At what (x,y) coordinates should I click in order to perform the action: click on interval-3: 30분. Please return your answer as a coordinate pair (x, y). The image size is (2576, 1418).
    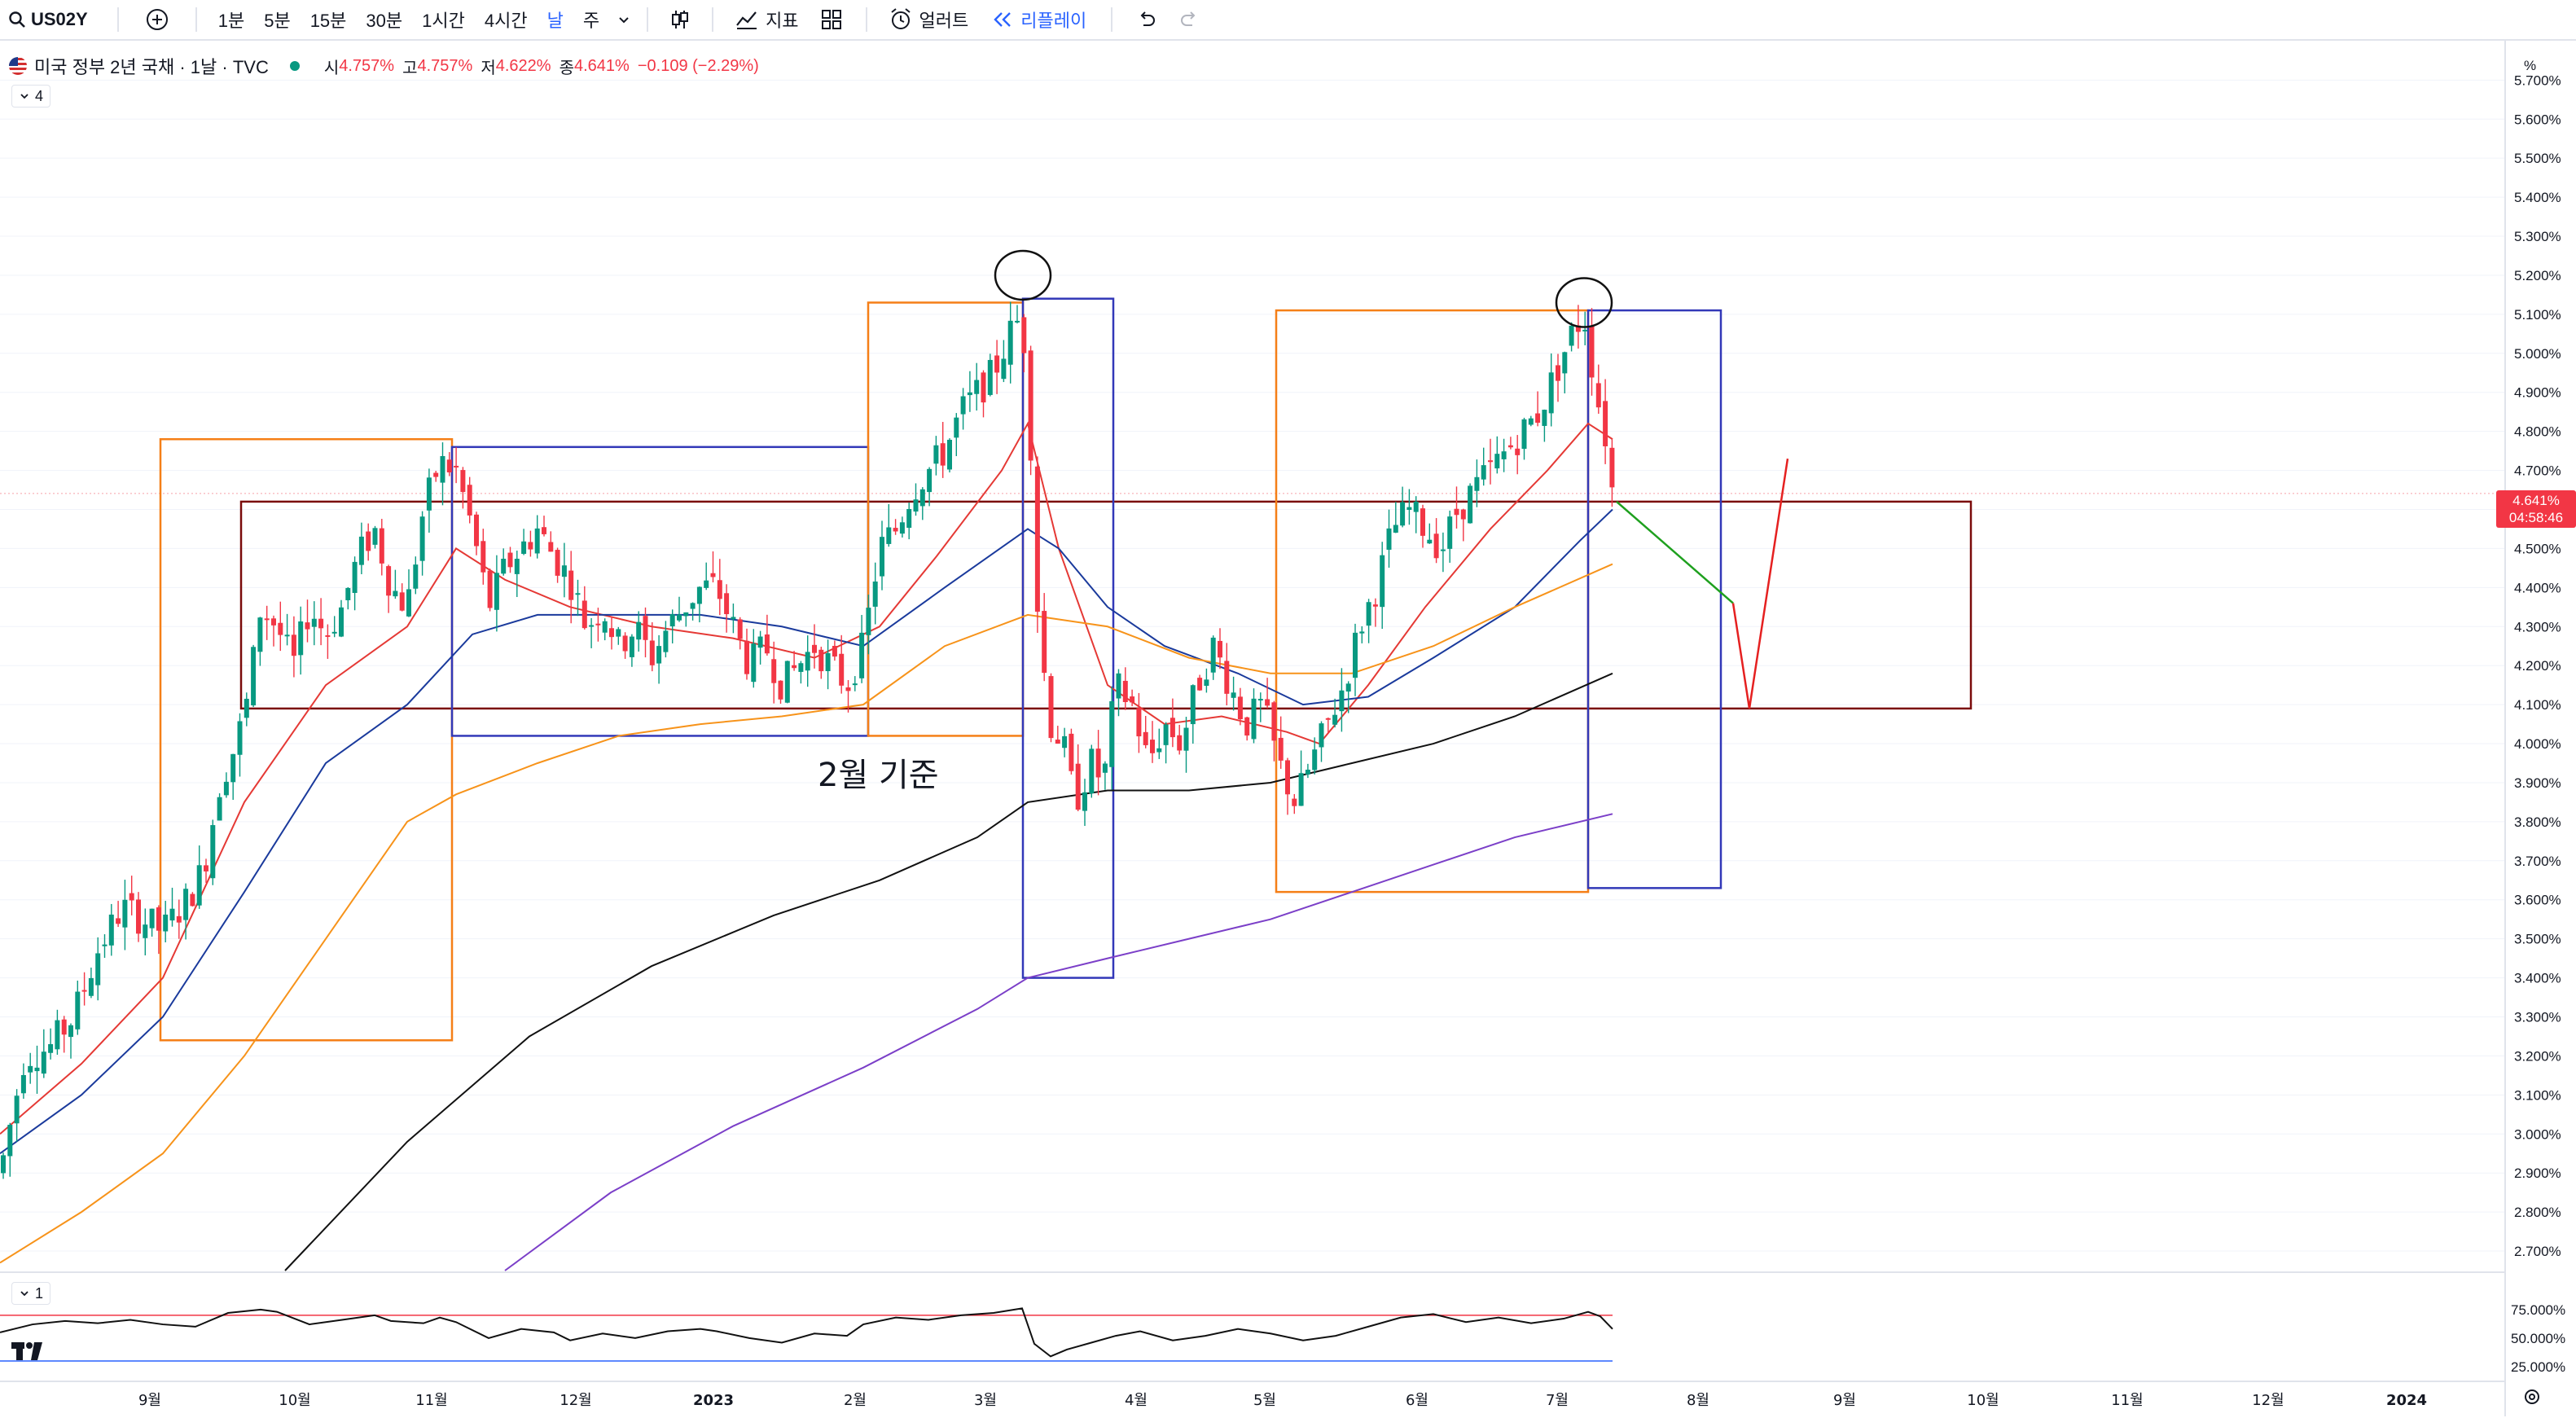
    Looking at the image, I should click on (384, 21).